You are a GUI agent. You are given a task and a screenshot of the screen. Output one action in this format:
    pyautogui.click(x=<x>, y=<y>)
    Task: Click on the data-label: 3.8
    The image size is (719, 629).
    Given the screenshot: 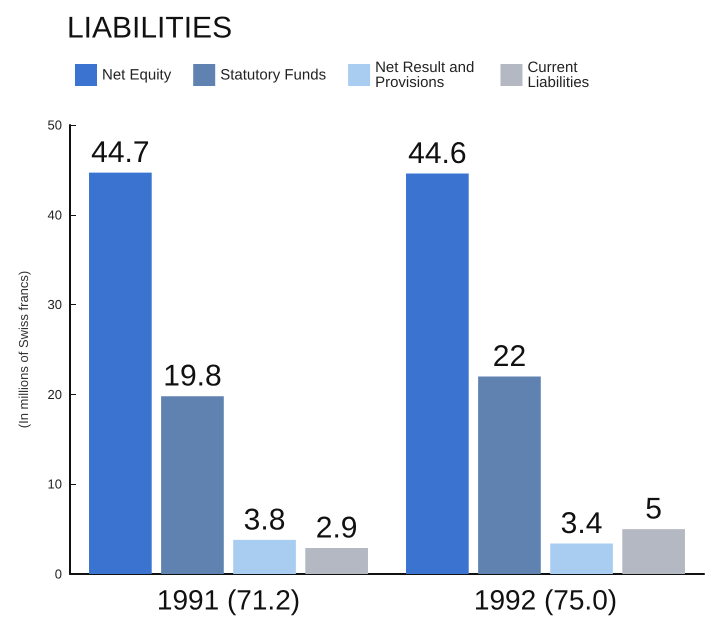 What is the action you would take?
    pyautogui.click(x=265, y=519)
    